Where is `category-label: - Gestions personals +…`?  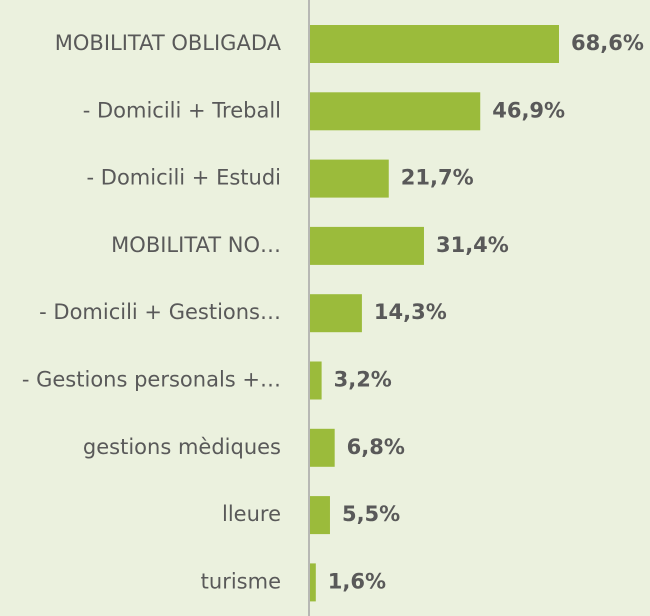 category-label: - Gestions personals +… is located at coordinates (151, 380).